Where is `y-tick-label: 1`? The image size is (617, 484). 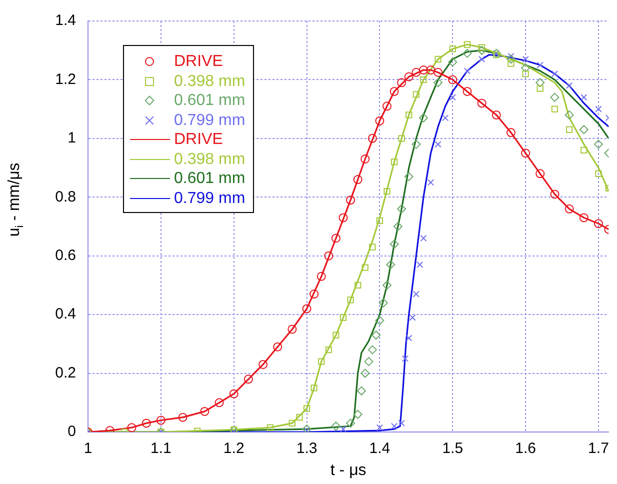
y-tick-label: 1 is located at coordinates (72, 138).